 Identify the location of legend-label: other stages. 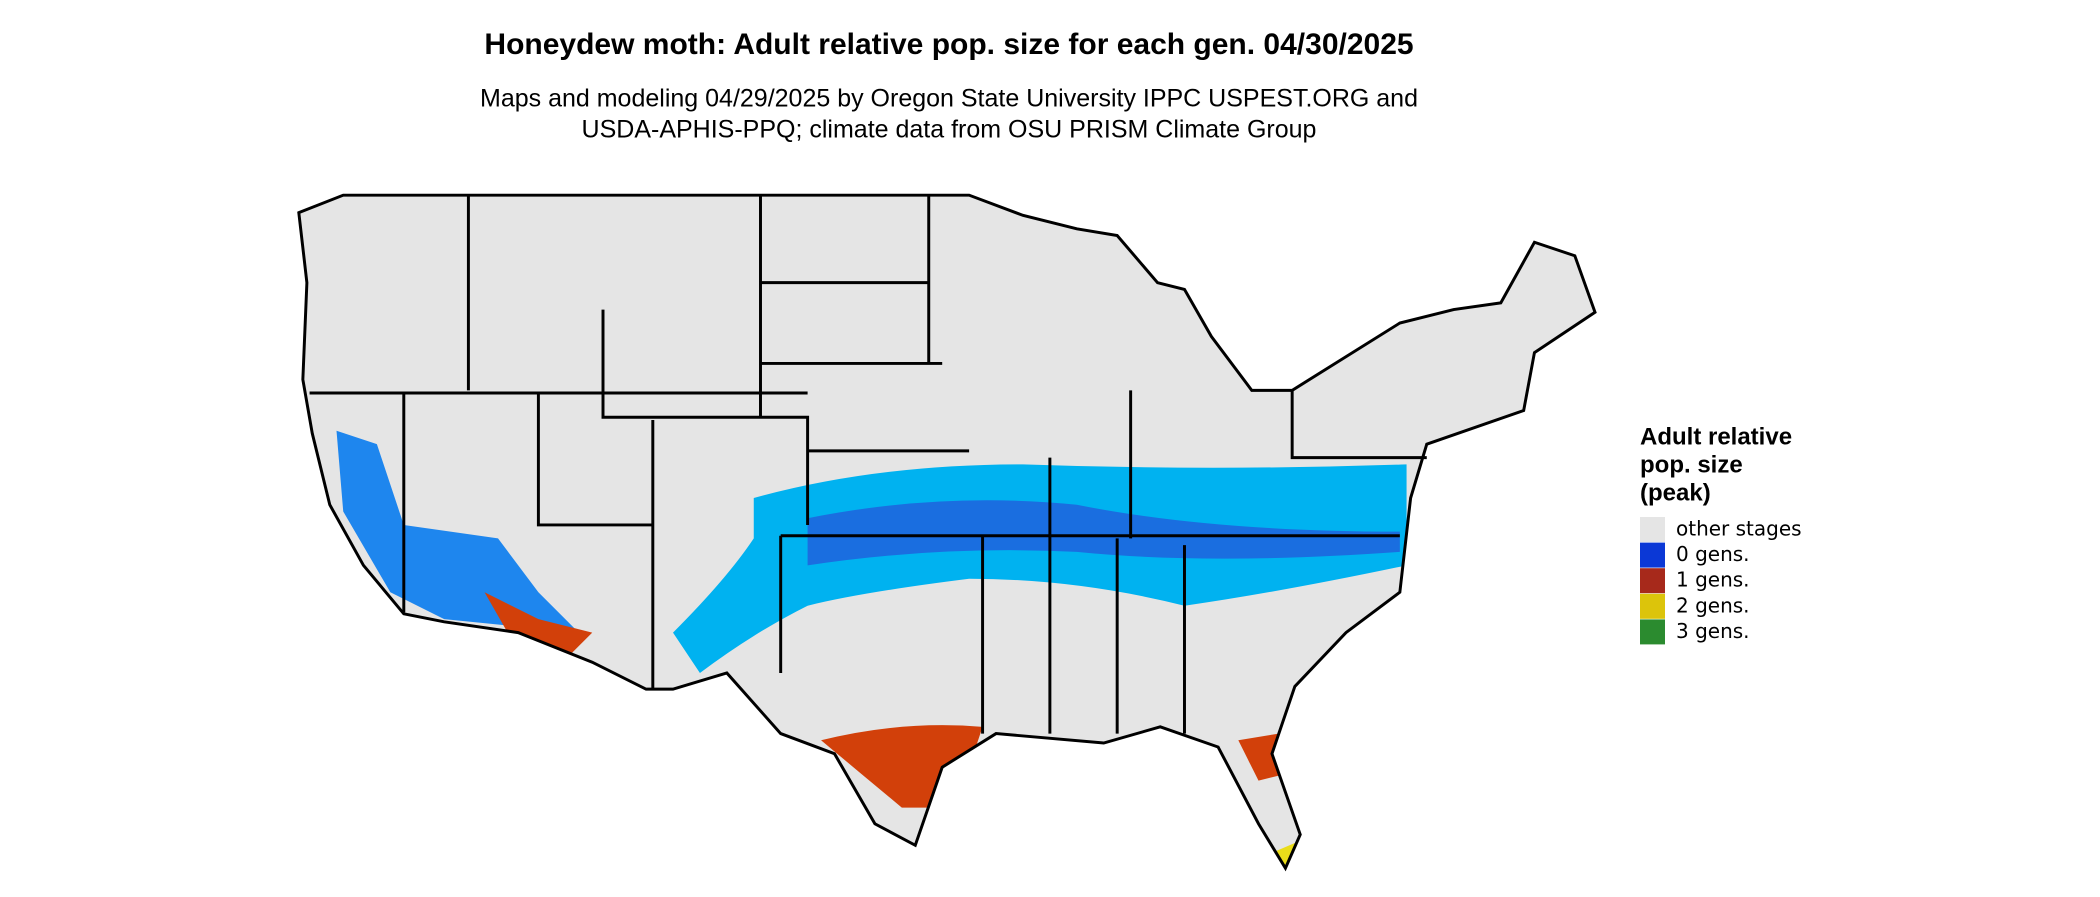
(1739, 529).